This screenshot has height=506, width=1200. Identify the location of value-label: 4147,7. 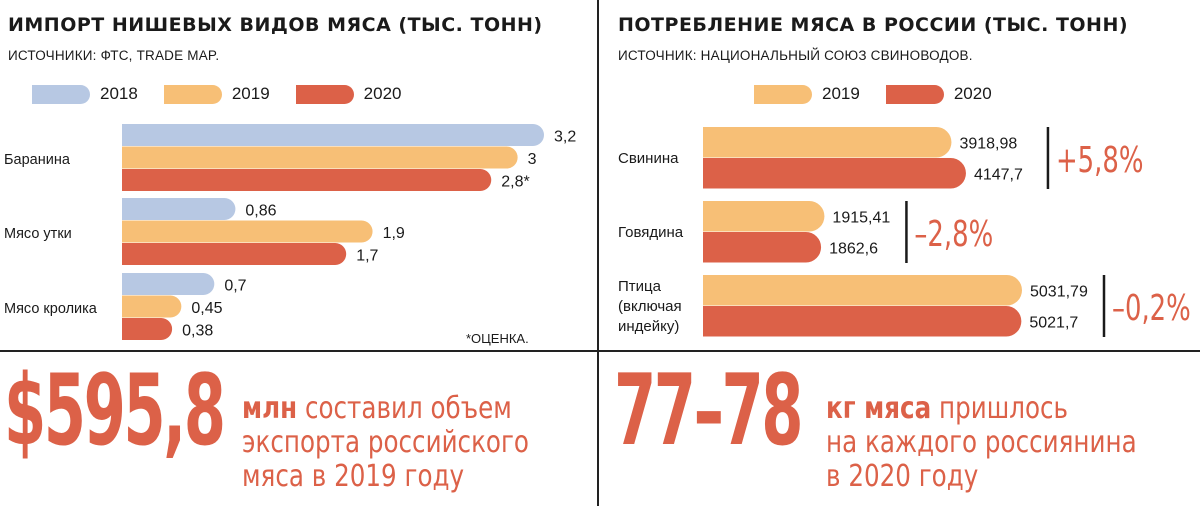
(998, 175).